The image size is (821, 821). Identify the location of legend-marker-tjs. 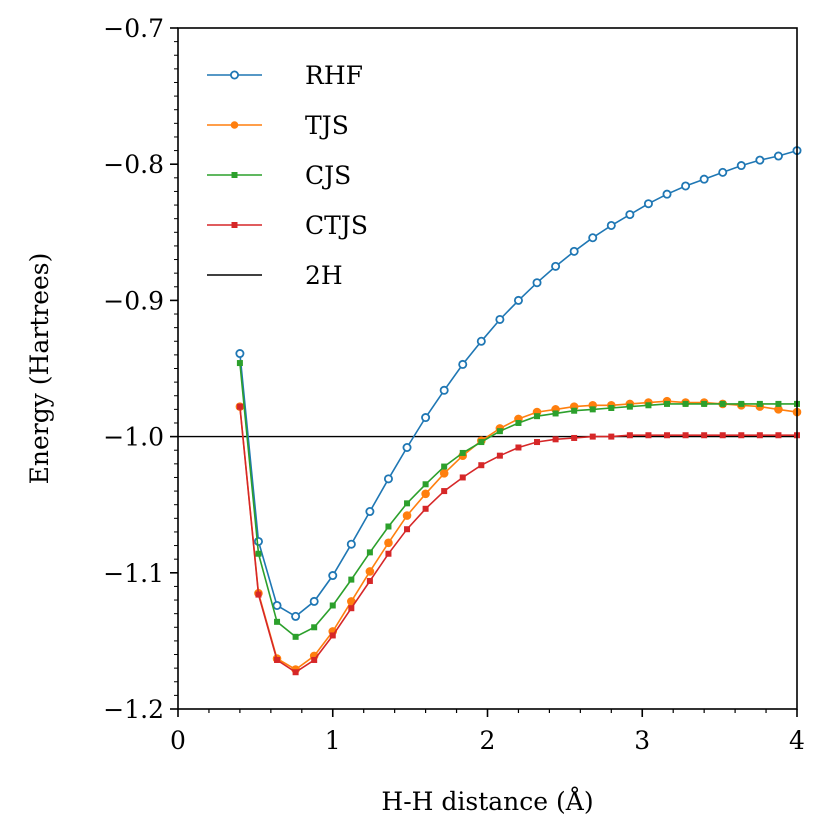
(234, 125).